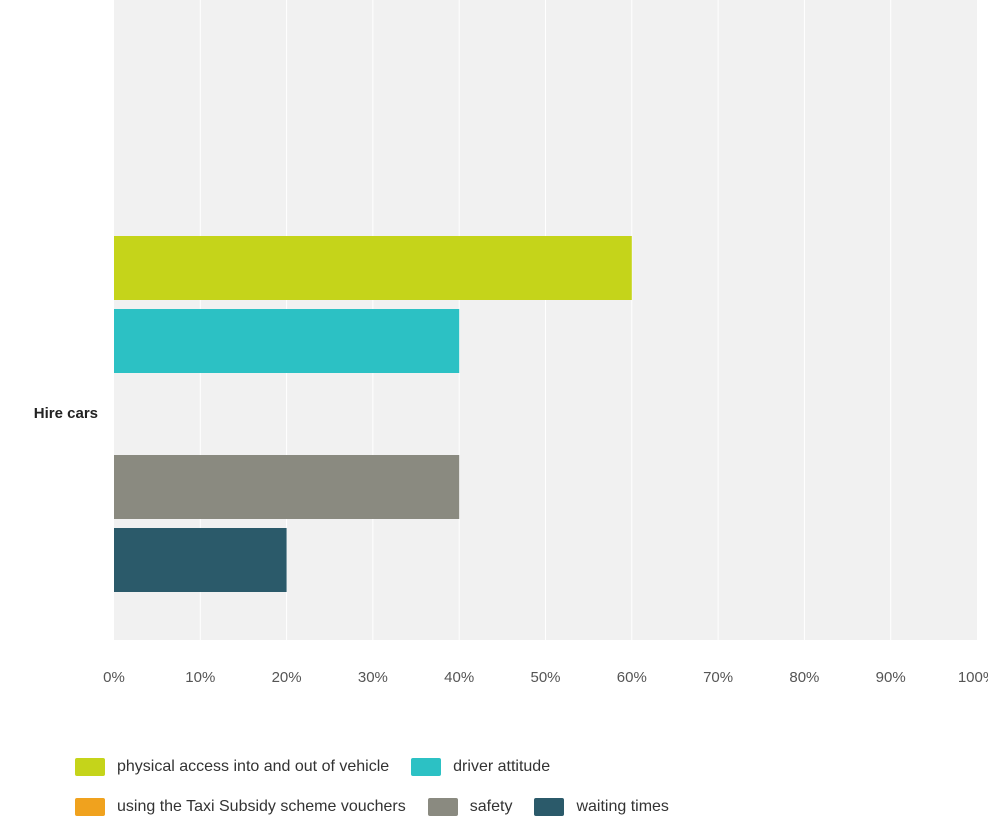 The height and width of the screenshot is (835, 988). I want to click on x-tick-label: 50%, so click(545, 677).